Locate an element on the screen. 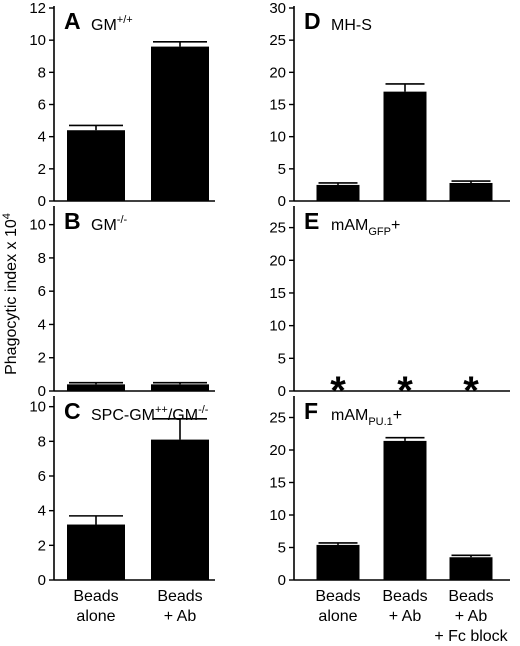 Image resolution: width=520 pixels, height=646 pixels. panel-c-y-tick-label: 10 is located at coordinates (37, 407).